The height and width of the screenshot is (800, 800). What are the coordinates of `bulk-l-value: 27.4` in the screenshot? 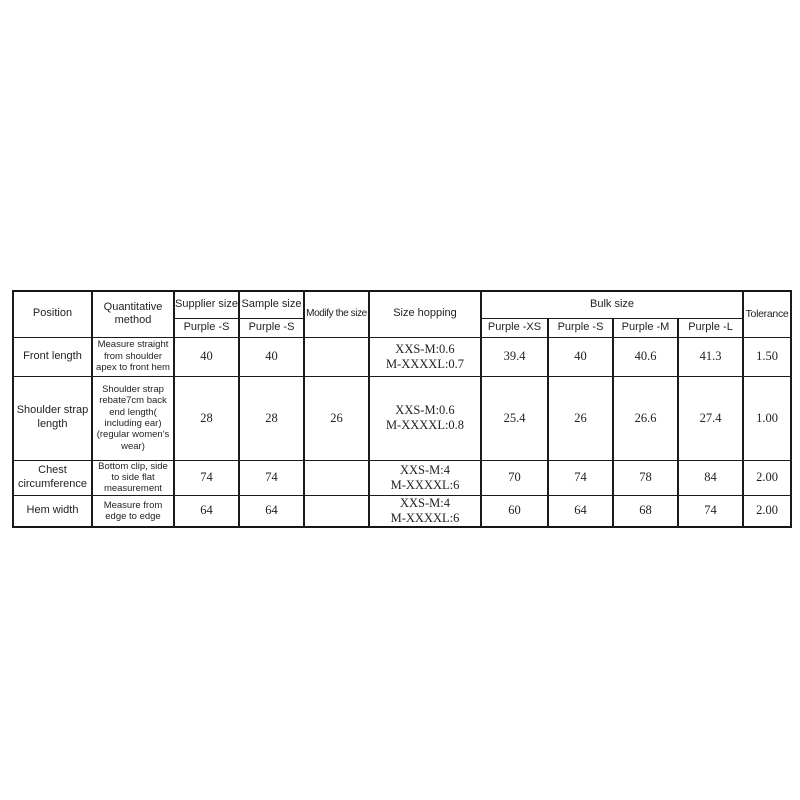 It's located at (710, 418).